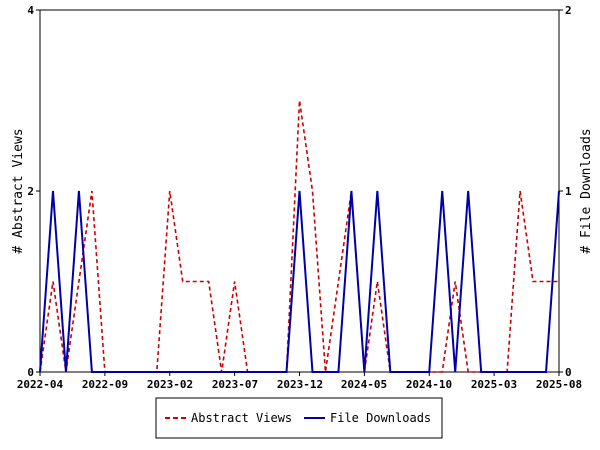 This screenshot has width=600, height=450. Describe the element at coordinates (30, 191) in the screenshot. I see `y-left-tick-label-1: 2` at that location.